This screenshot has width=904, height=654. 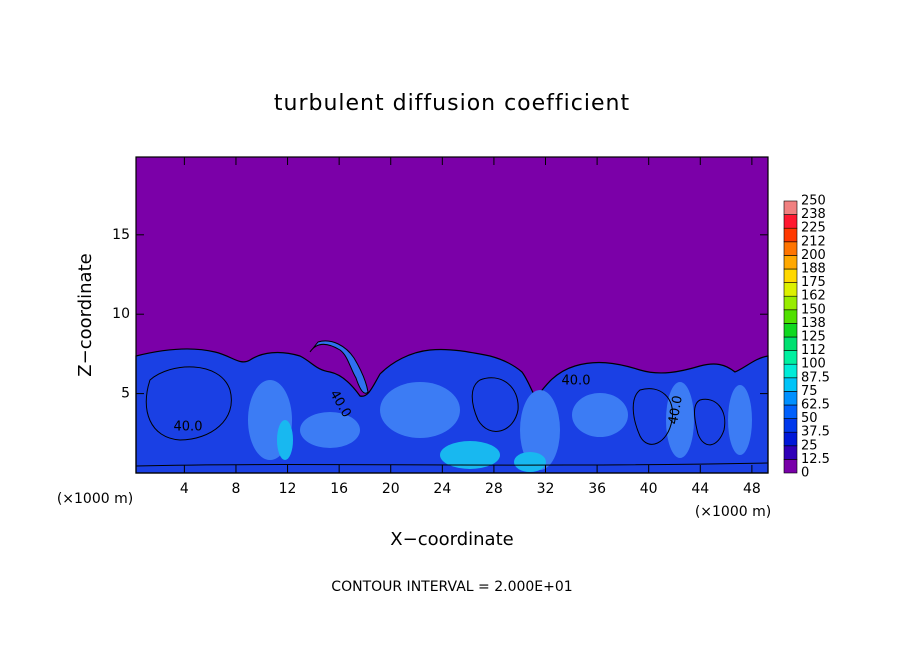 What do you see at coordinates (815, 377) in the screenshot?
I see `colorbar-label: 87.5` at bounding box center [815, 377].